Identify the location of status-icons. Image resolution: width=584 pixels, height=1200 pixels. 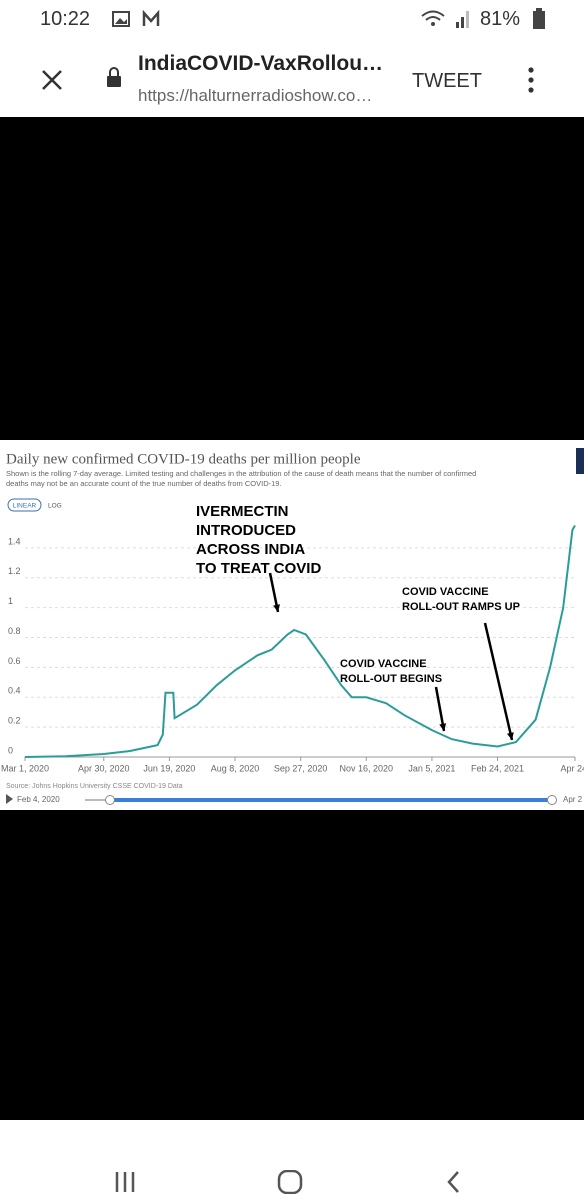
(136, 18).